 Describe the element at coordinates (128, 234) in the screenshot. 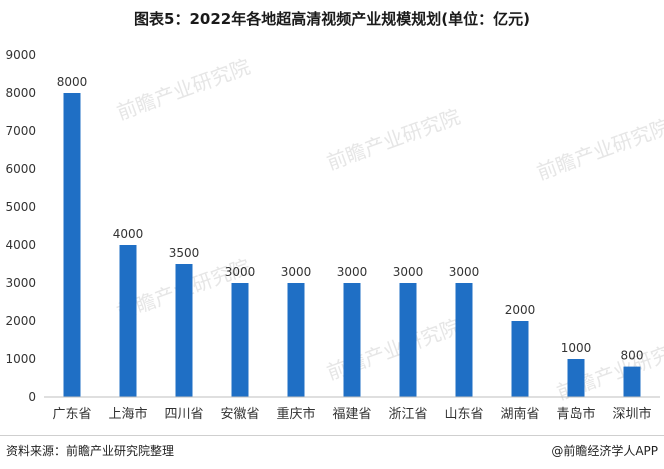

I see `data-label: 4000` at that location.